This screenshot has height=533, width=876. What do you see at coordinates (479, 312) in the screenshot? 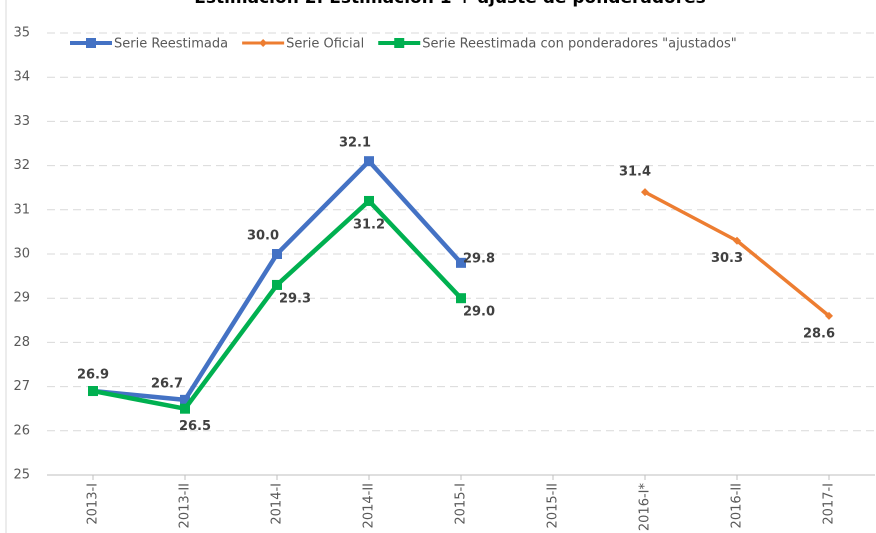
I see `data-label: 29.0` at bounding box center [479, 312].